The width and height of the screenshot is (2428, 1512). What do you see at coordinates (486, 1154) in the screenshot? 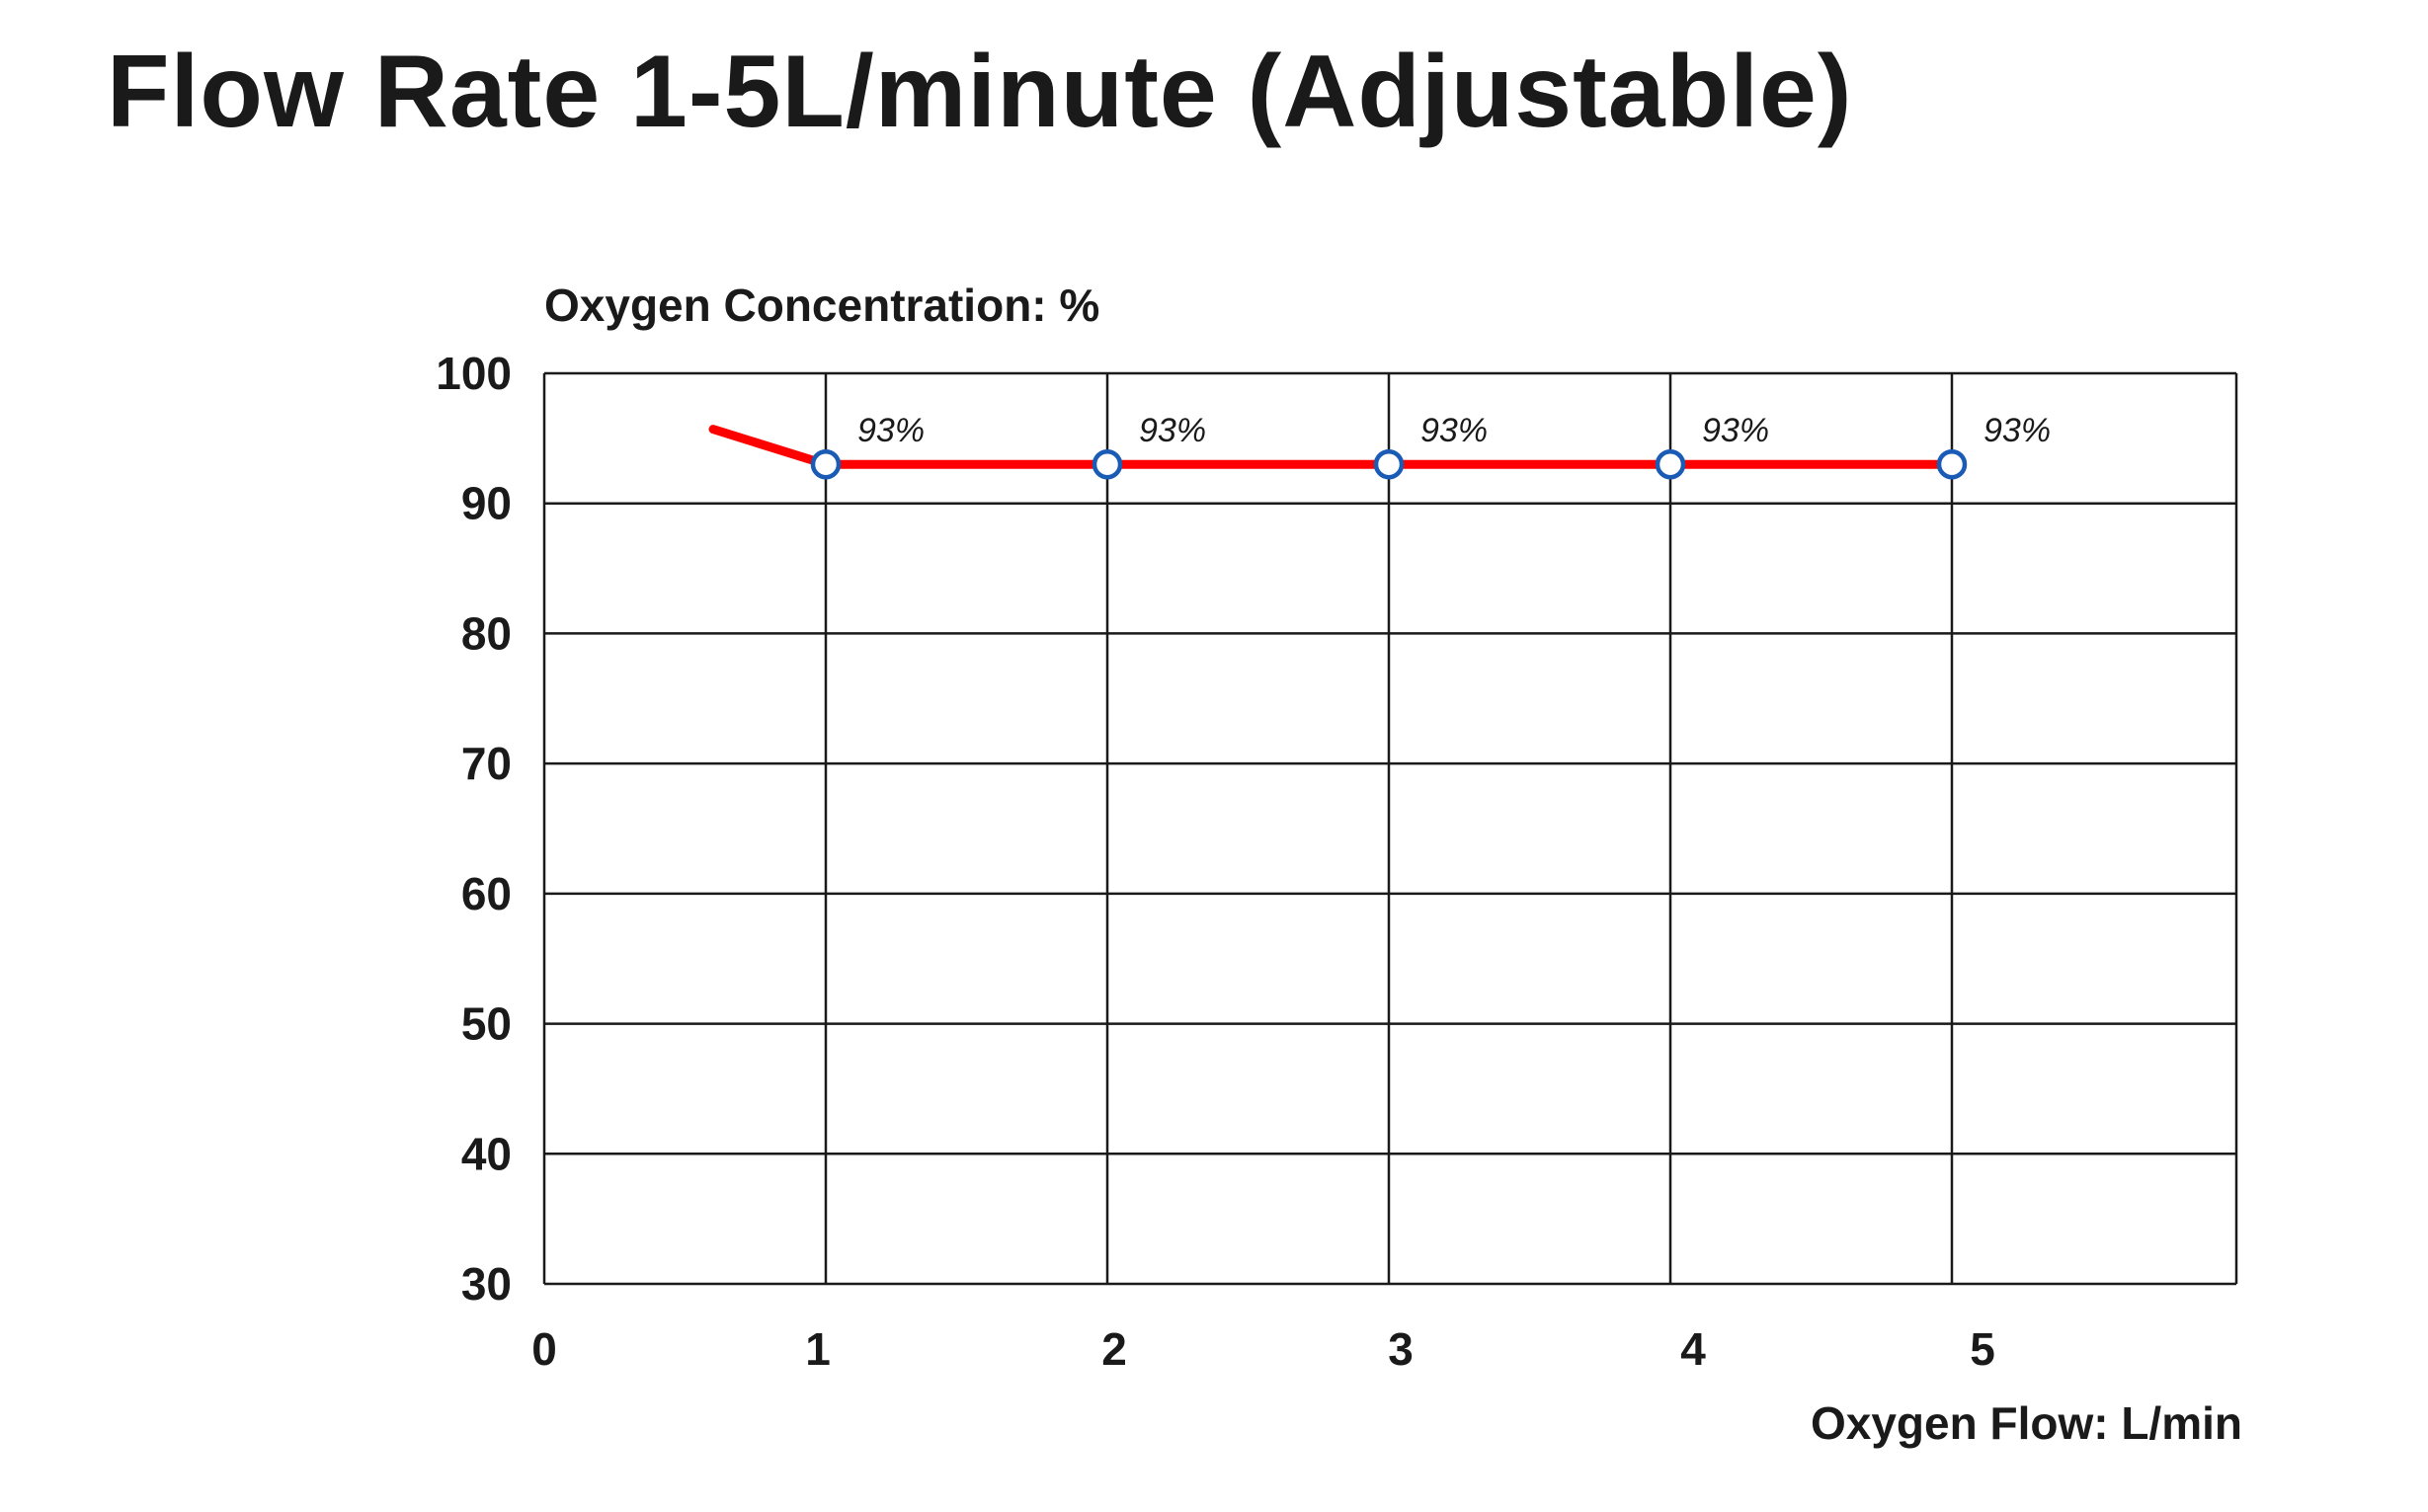
I see `y-tick-label: 40` at bounding box center [486, 1154].